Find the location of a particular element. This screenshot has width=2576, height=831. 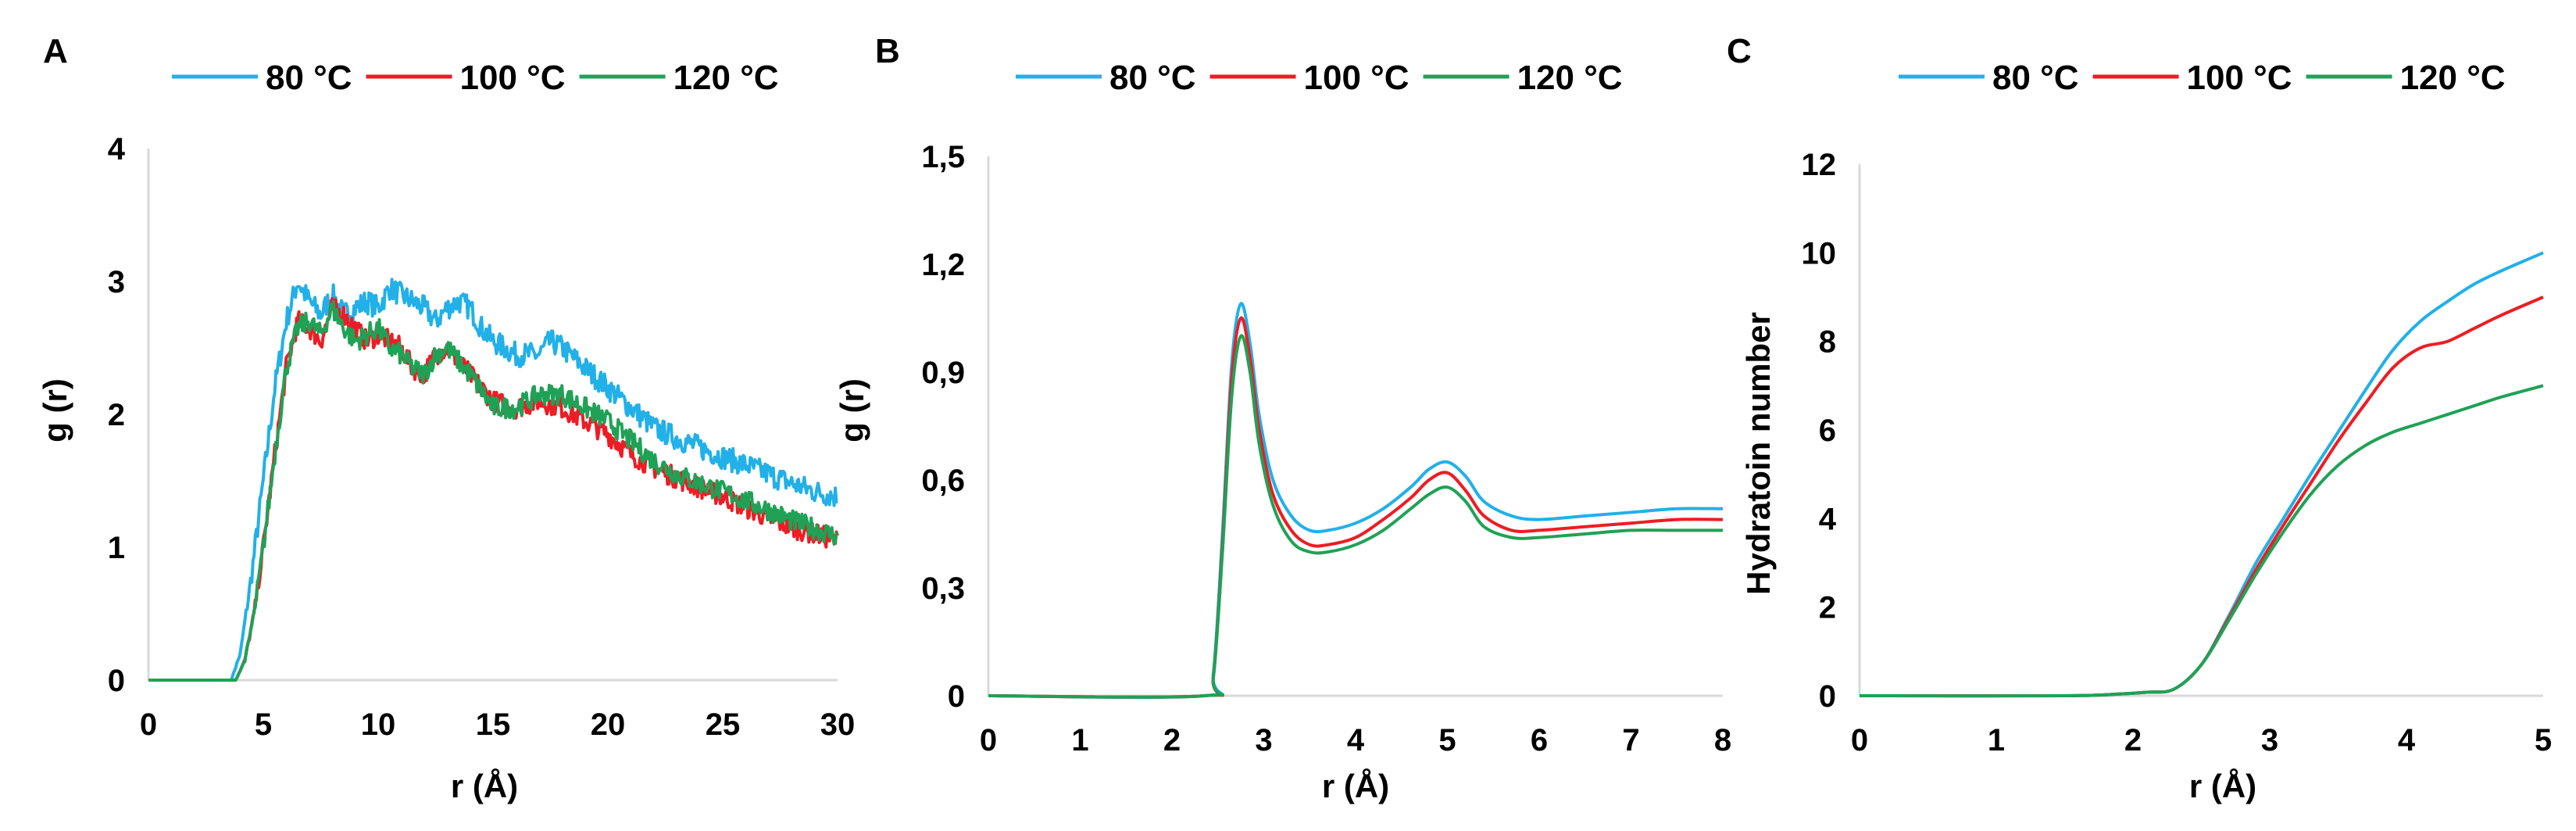

y-tick-label: 1,5 is located at coordinates (943, 157).